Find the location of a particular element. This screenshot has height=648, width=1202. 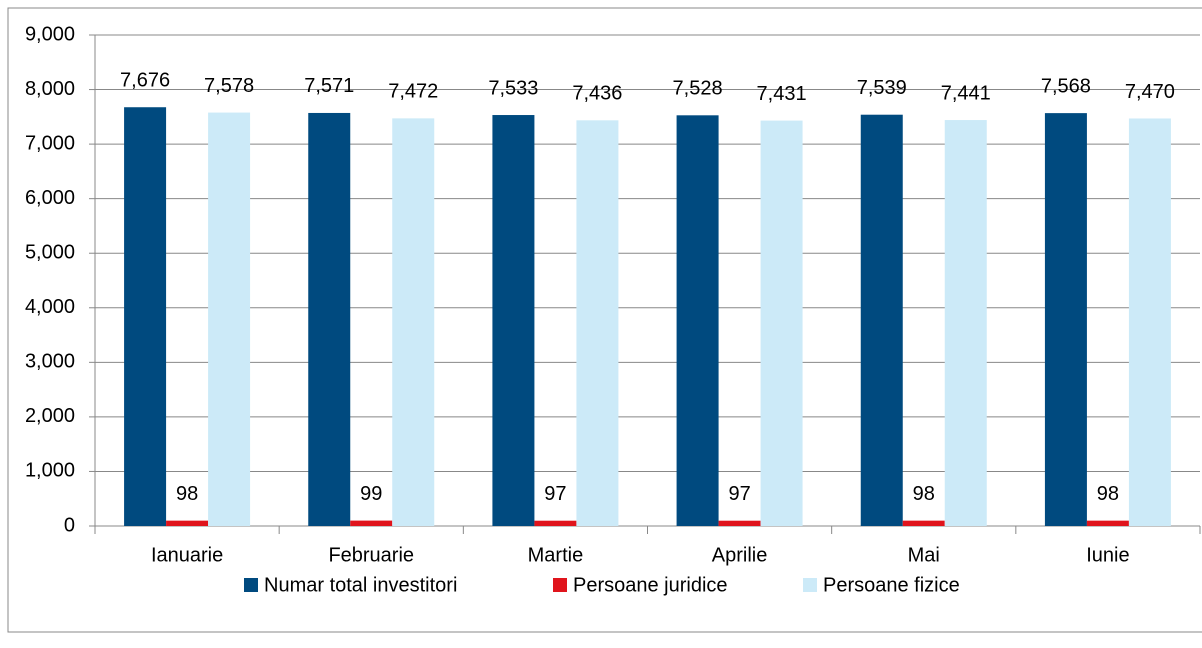

data-label: 7,528 is located at coordinates (698, 89).